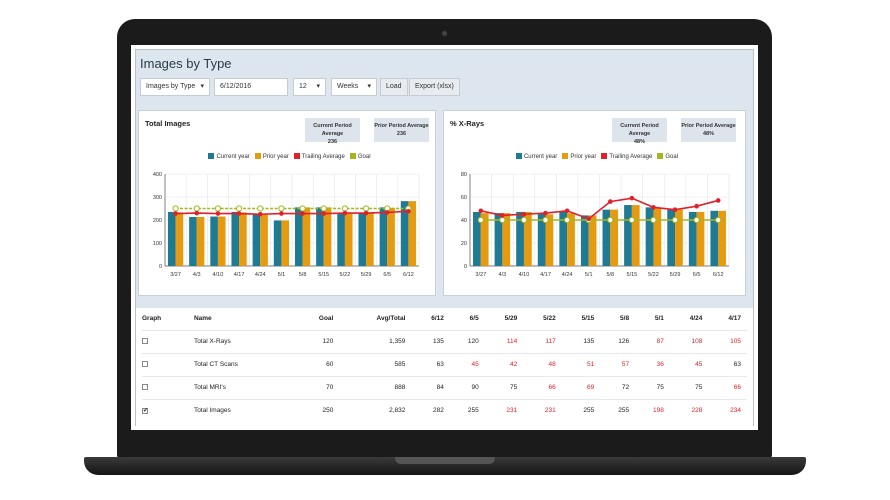 The image size is (890, 500). Describe the element at coordinates (708, 130) in the screenshot. I see `prior-period-average: Prior Period Average 48%` at that location.